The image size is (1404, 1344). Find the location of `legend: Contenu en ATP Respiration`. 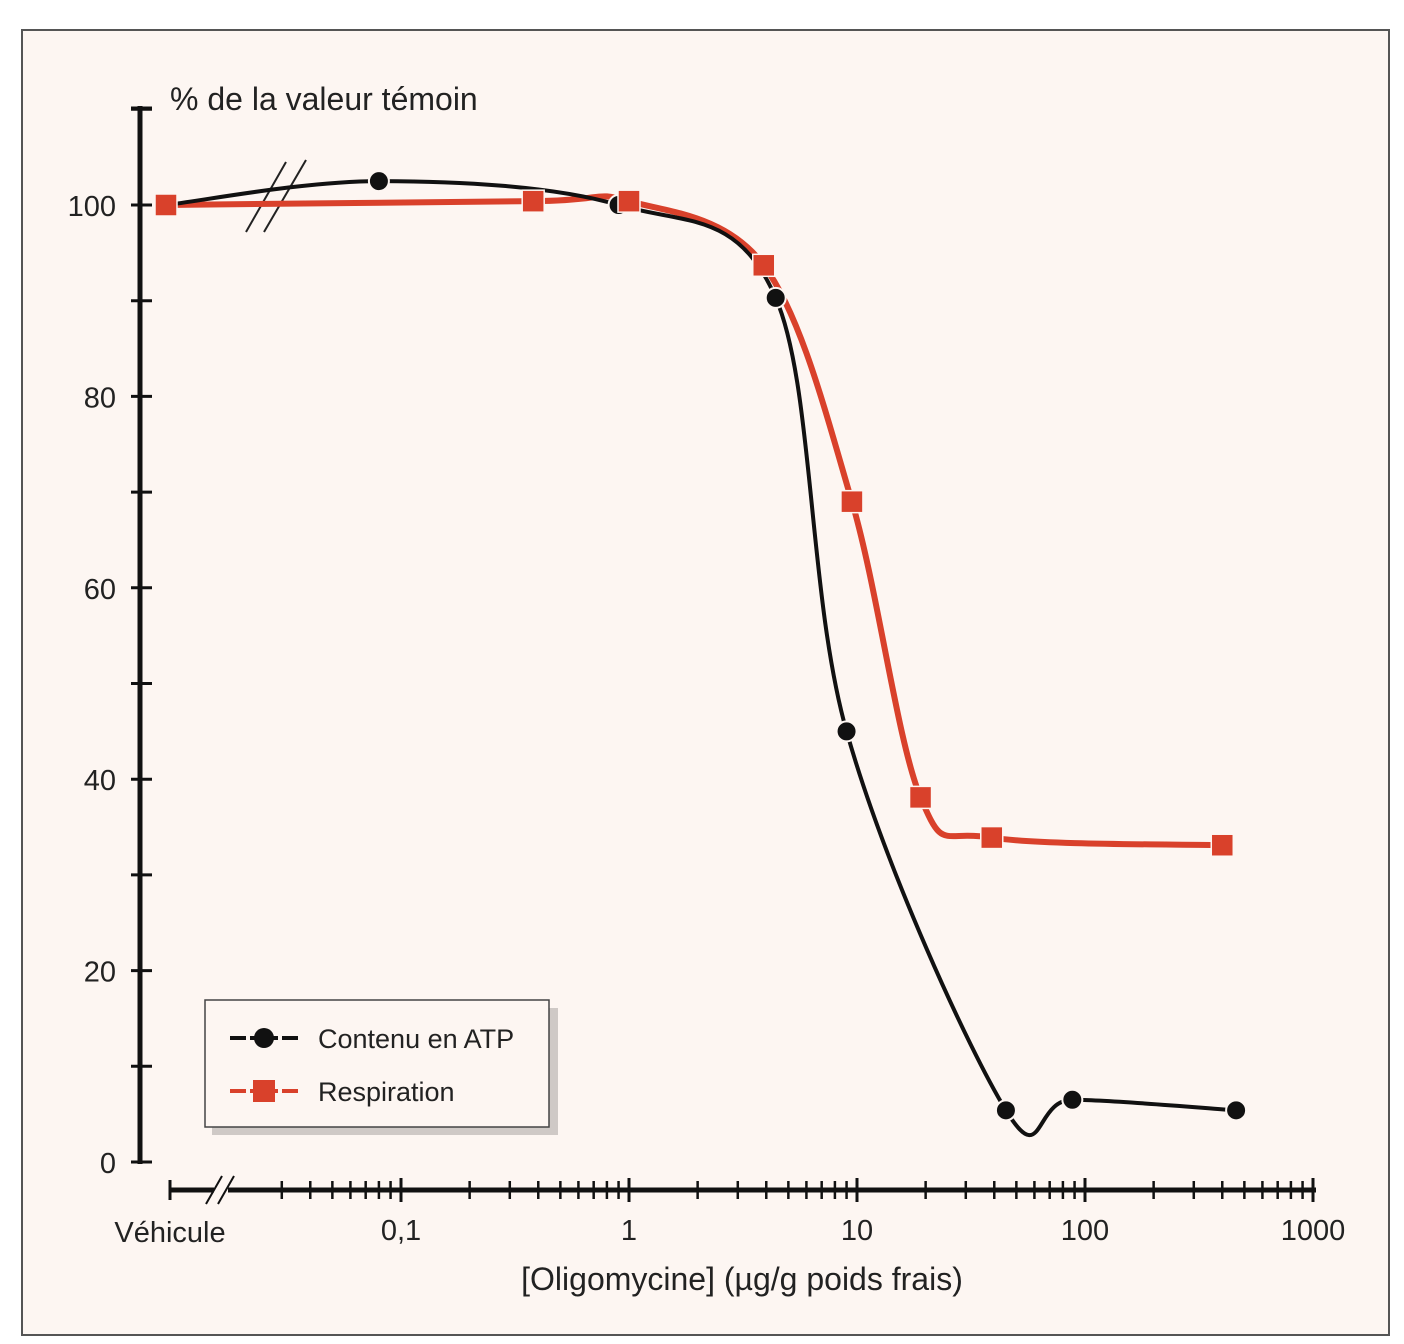

legend: Contenu en ATP Respiration is located at coordinates (381, 1067).